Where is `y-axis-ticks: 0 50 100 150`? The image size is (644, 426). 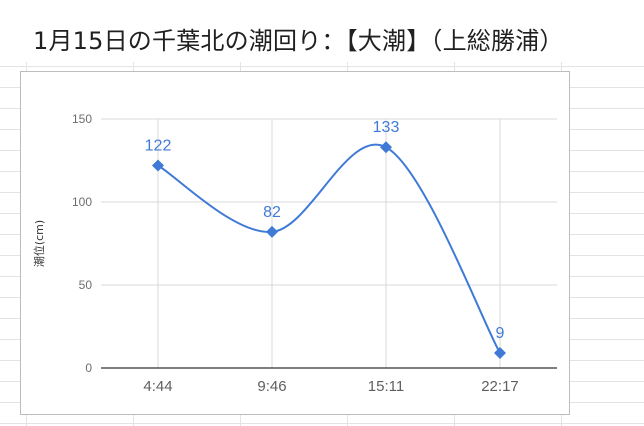 y-axis-ticks: 0 50 100 150 is located at coordinates (82, 243).